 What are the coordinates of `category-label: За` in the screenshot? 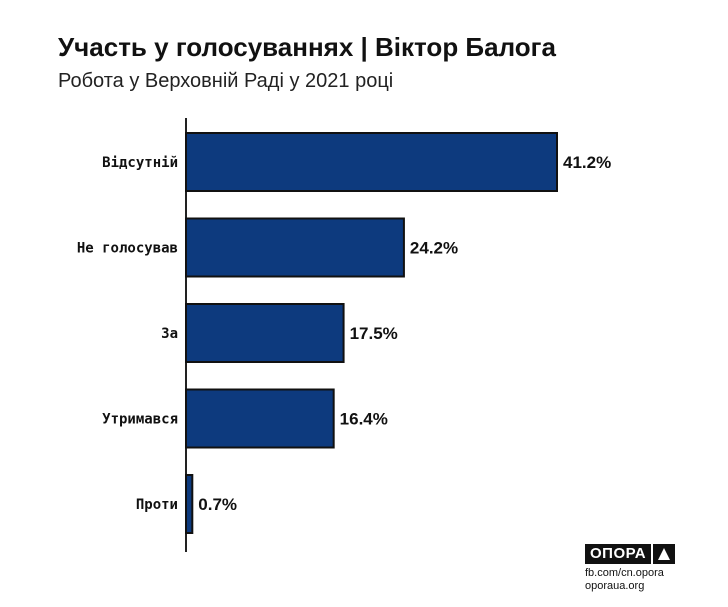 It's located at (169, 334).